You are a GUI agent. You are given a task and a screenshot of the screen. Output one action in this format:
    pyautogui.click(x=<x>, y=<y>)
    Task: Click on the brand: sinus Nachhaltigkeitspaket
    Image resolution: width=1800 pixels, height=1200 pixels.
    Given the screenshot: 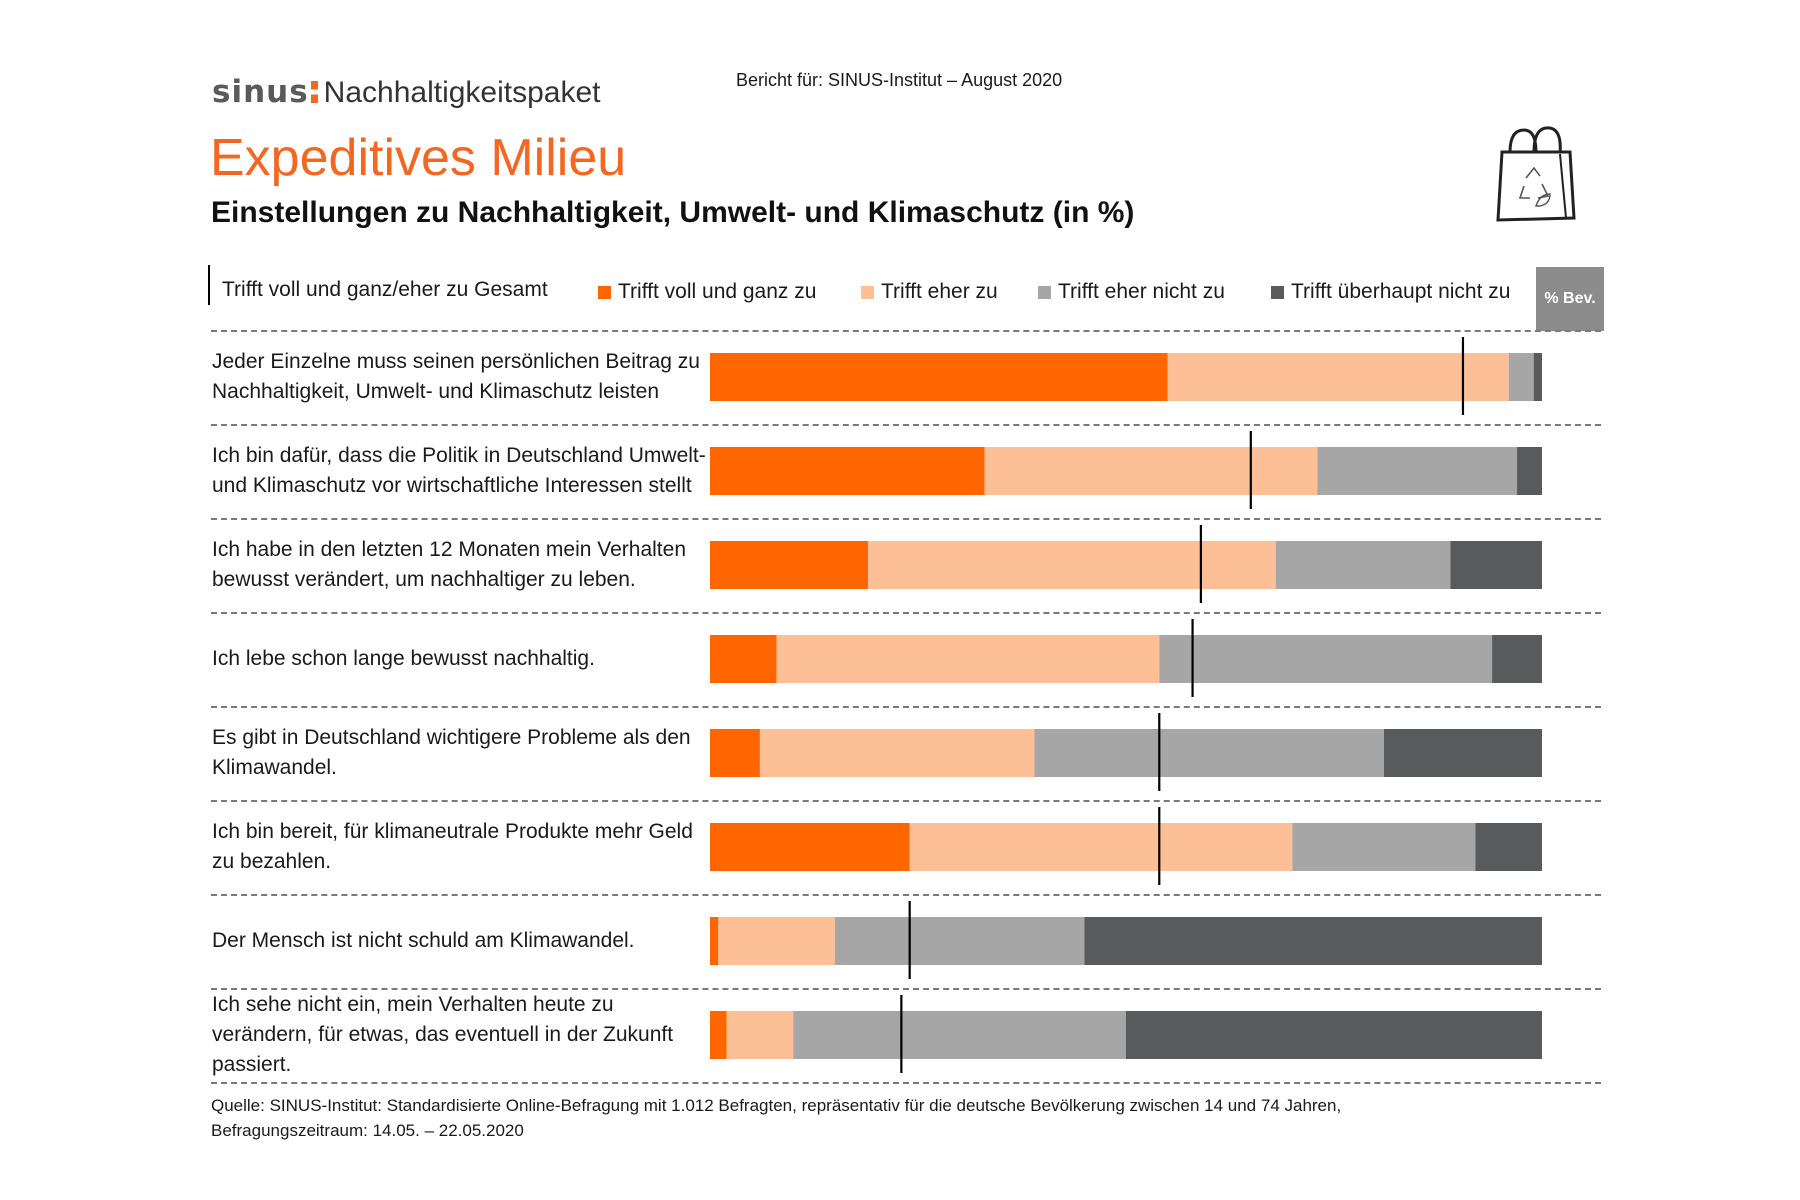 What is the action you would take?
    pyautogui.click(x=406, y=92)
    